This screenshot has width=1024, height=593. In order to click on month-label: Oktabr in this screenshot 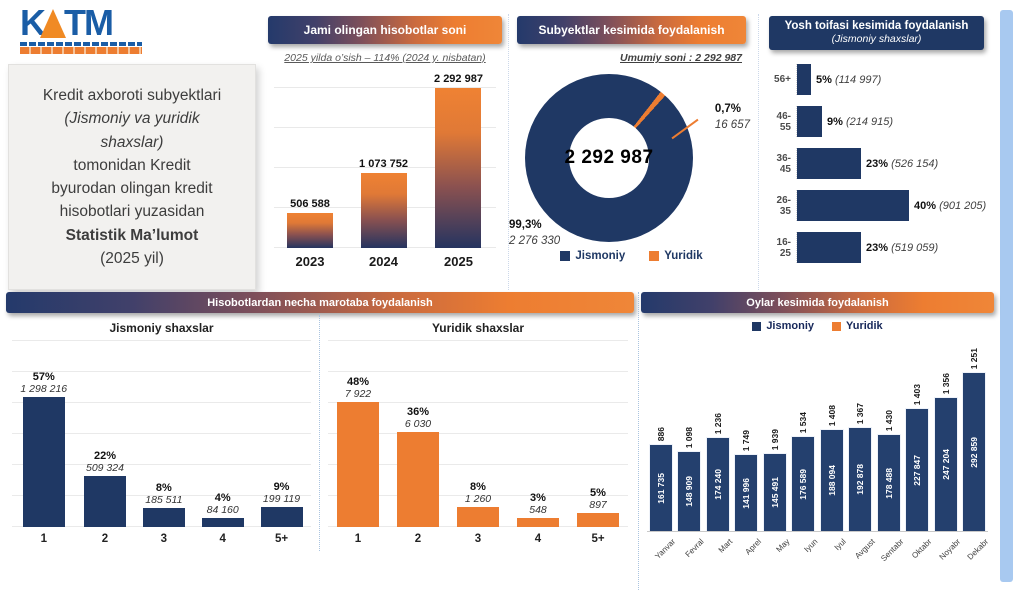, I will do `click(922, 549)`.